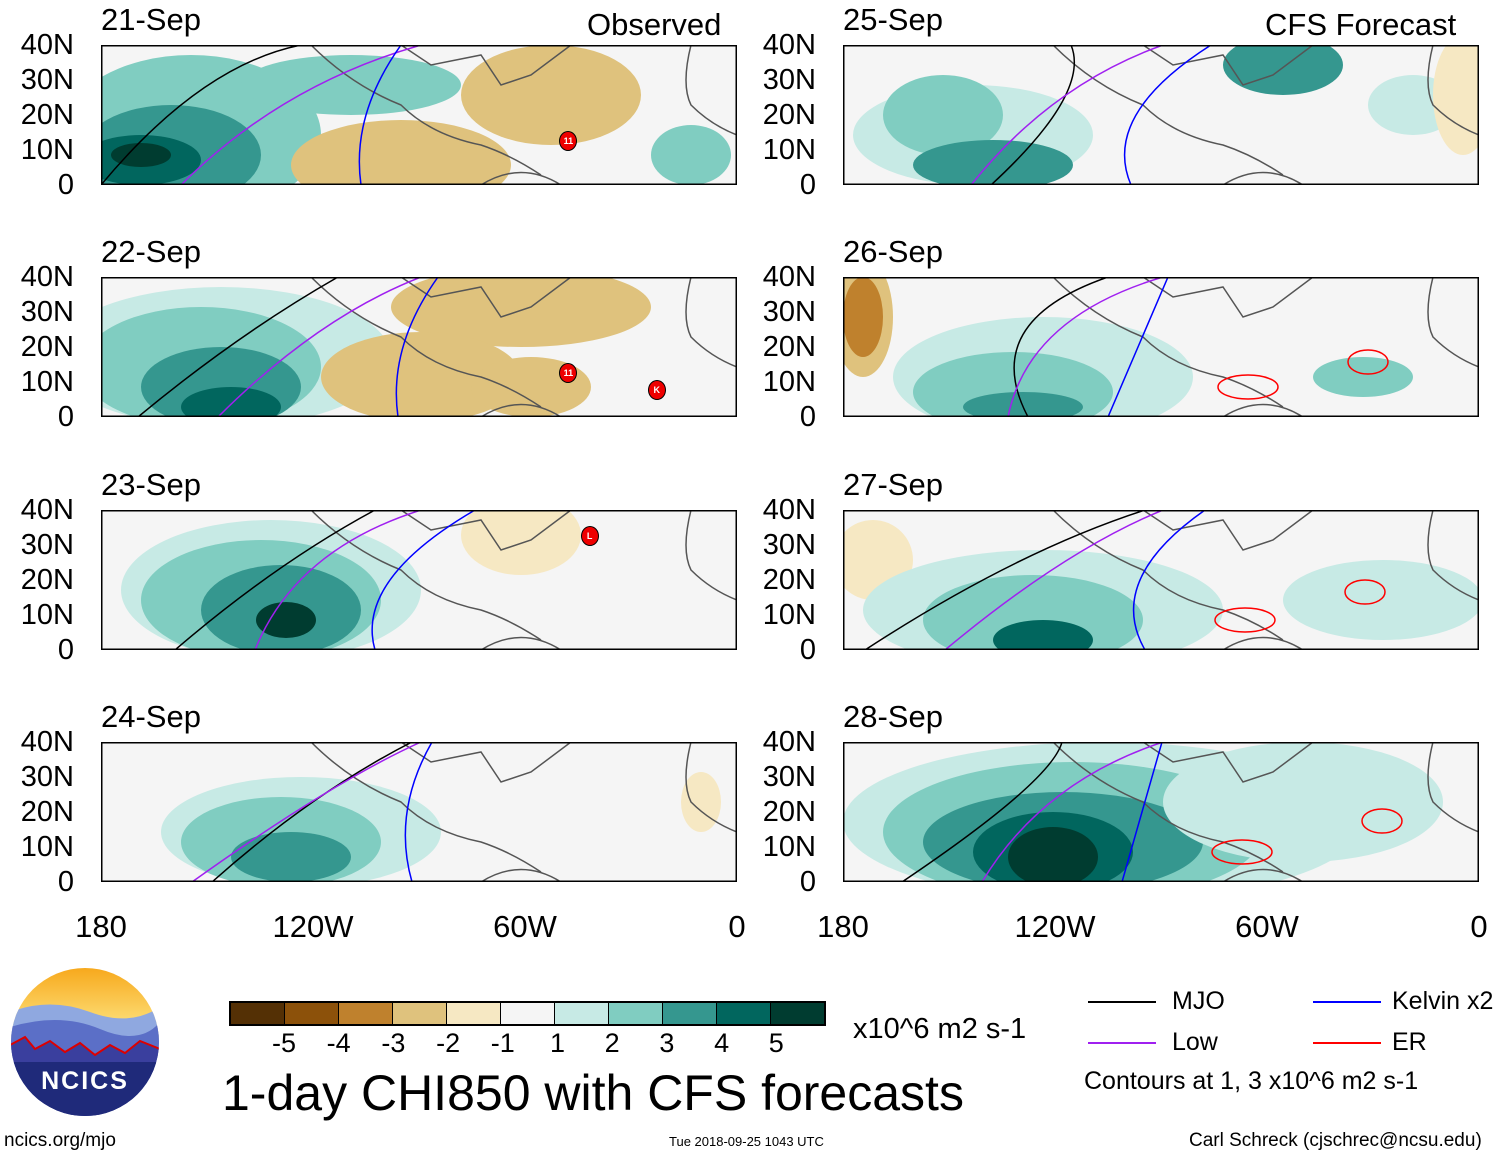  Describe the element at coordinates (448, 1043) in the screenshot. I see `colorbar-label: -2` at that location.